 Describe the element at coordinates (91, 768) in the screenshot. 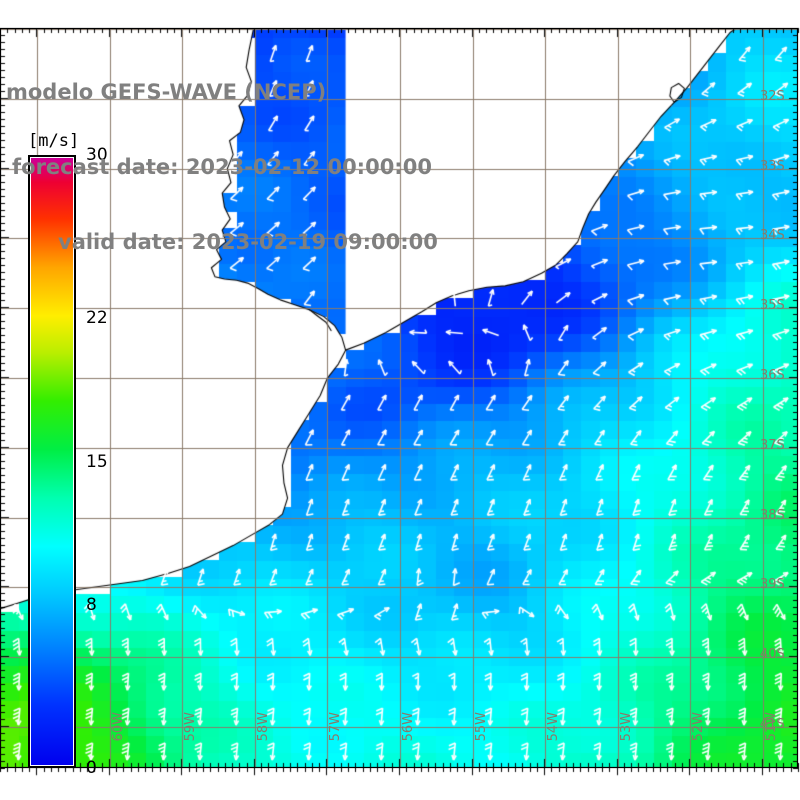

I see `colorbar-tick-0: 0` at that location.